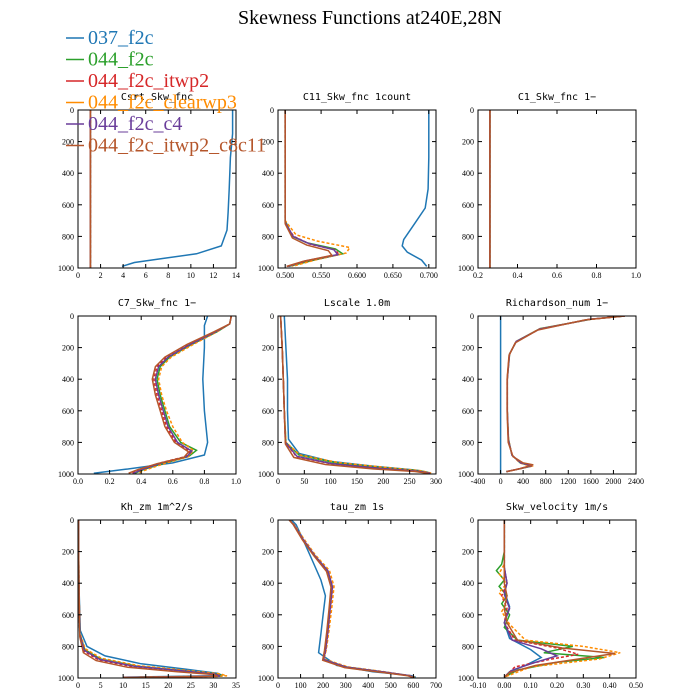 This screenshot has width=700, height=700. I want to click on x-tick-label: 0.4, so click(518, 275).